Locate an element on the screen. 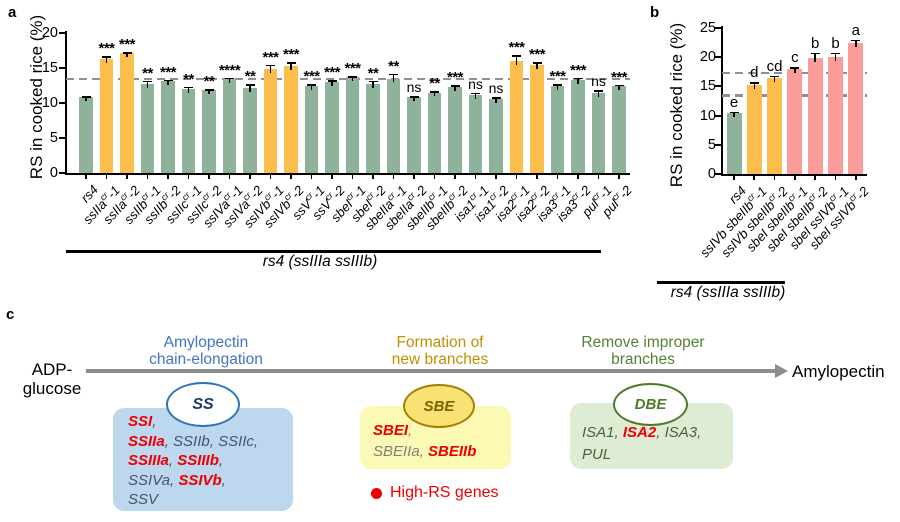 The width and height of the screenshot is (900, 522). ss-enzyme-label: SS is located at coordinates (203, 404).